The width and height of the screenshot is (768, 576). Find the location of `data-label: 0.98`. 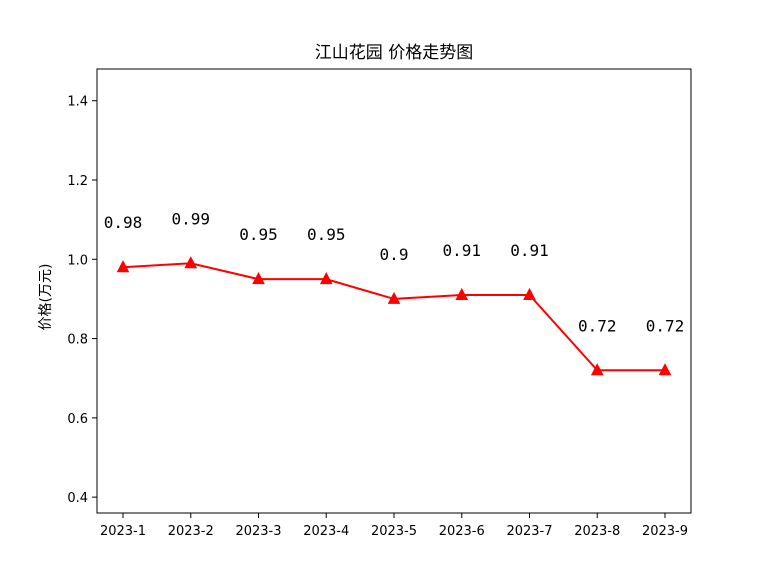

data-label: 0.98 is located at coordinates (123, 222).